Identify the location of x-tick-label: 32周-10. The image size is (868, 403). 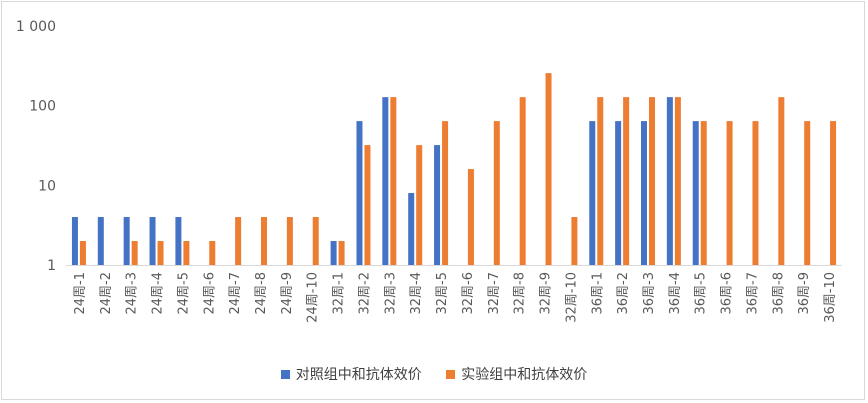
(571, 297).